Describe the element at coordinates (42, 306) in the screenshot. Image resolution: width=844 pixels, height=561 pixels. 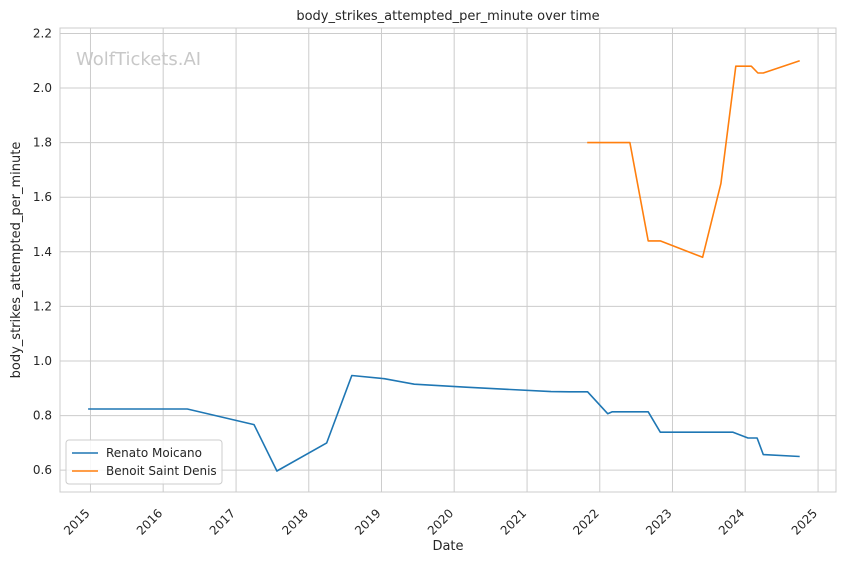
I see `y-tick-label: 1.2` at that location.